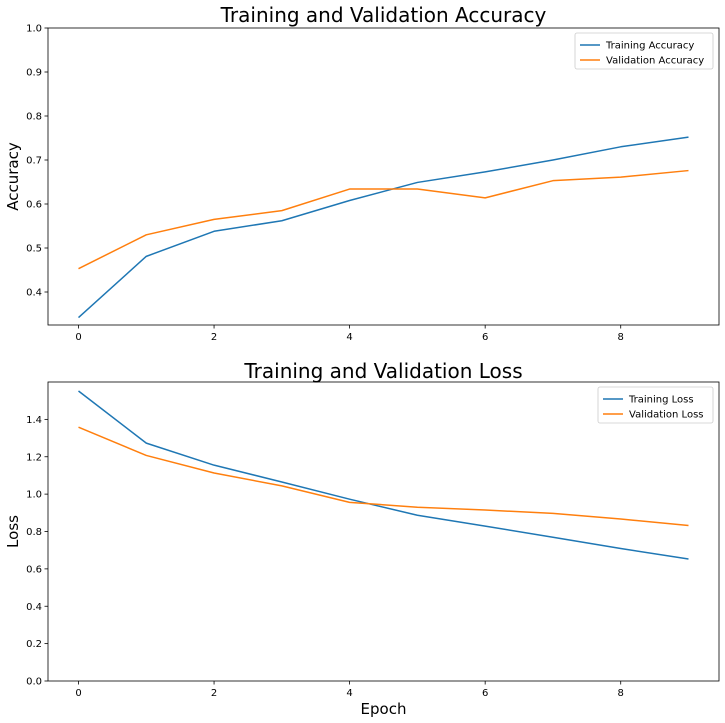  Describe the element at coordinates (382, 371) in the screenshot. I see `chart-title: Training and Validation Loss` at that location.